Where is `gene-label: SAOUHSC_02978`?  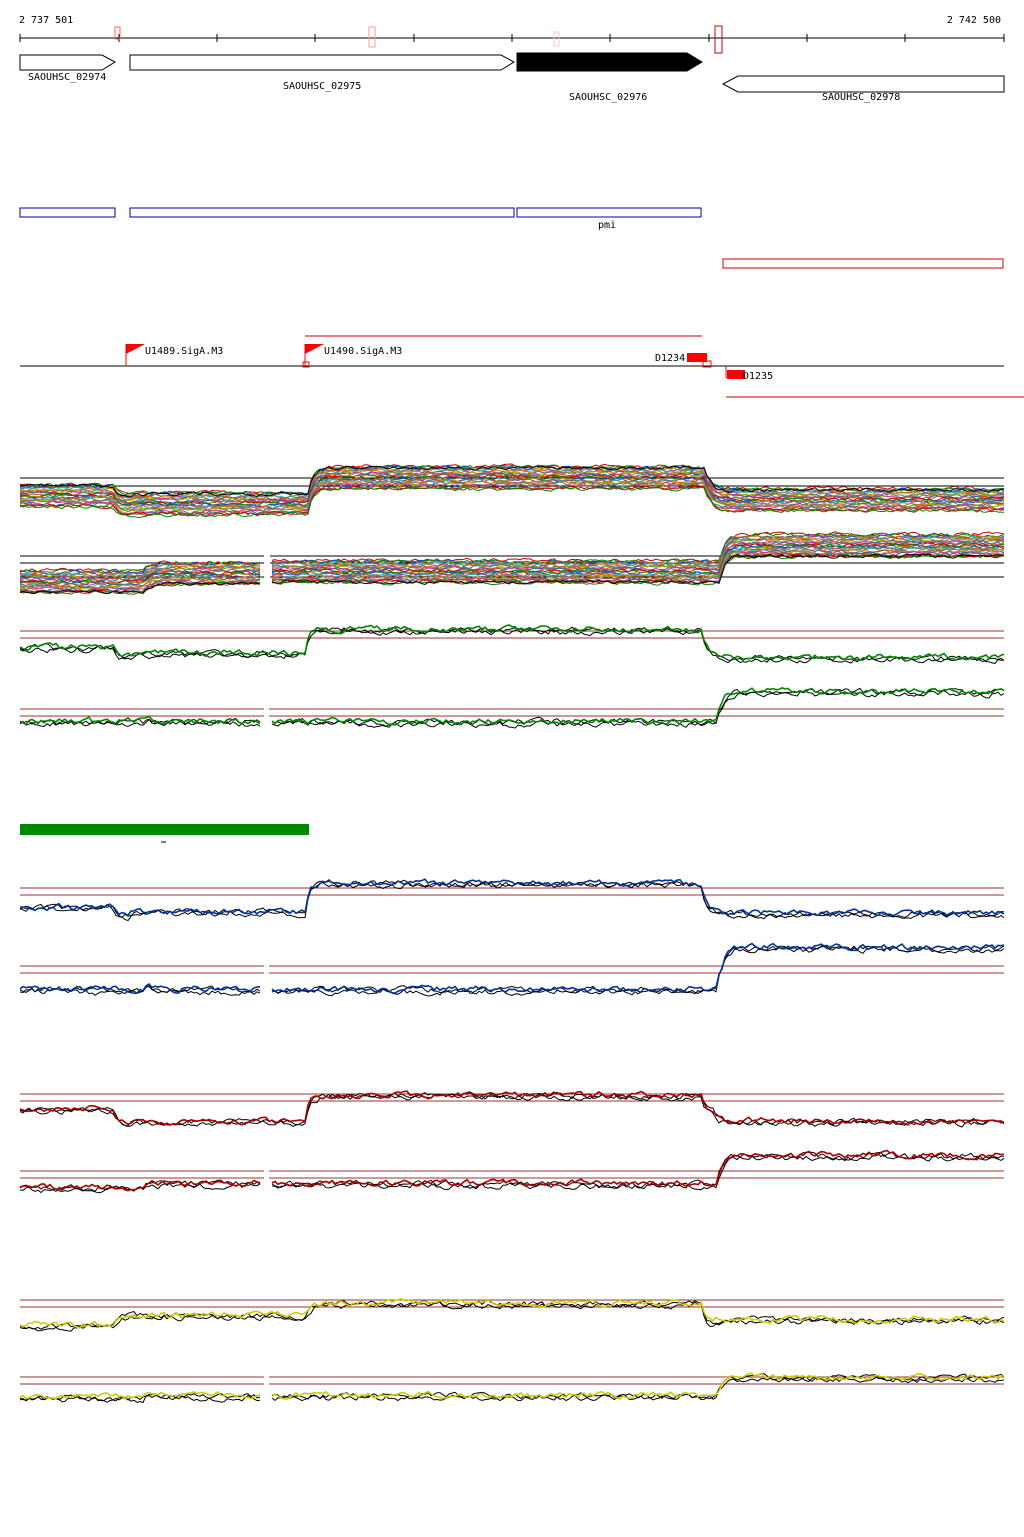
gene-label: SAOUHSC_02978 is located at coordinates (861, 97).